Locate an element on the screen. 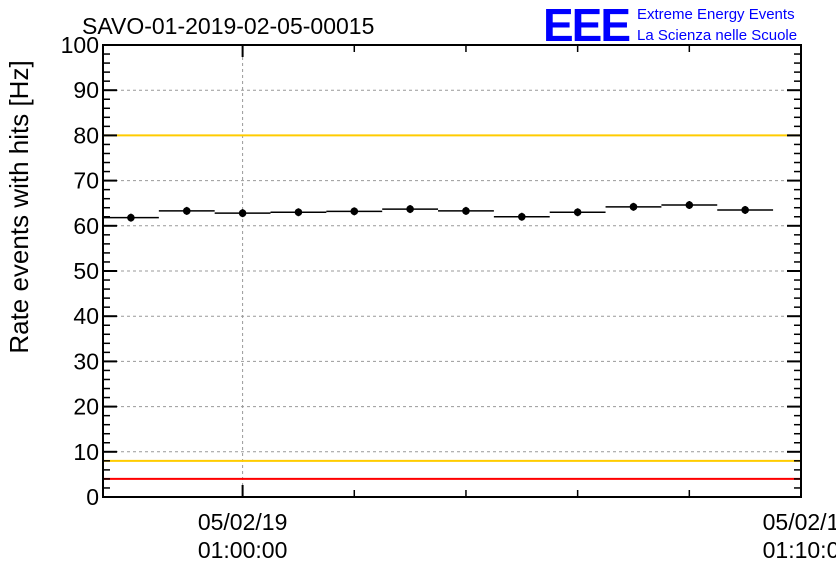  y-tick-label: 30 is located at coordinates (86, 361).